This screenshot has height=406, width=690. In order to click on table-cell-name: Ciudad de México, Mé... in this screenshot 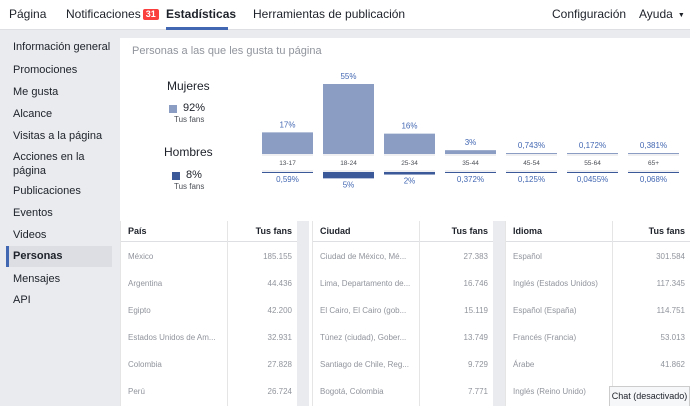, I will do `click(363, 256)`.